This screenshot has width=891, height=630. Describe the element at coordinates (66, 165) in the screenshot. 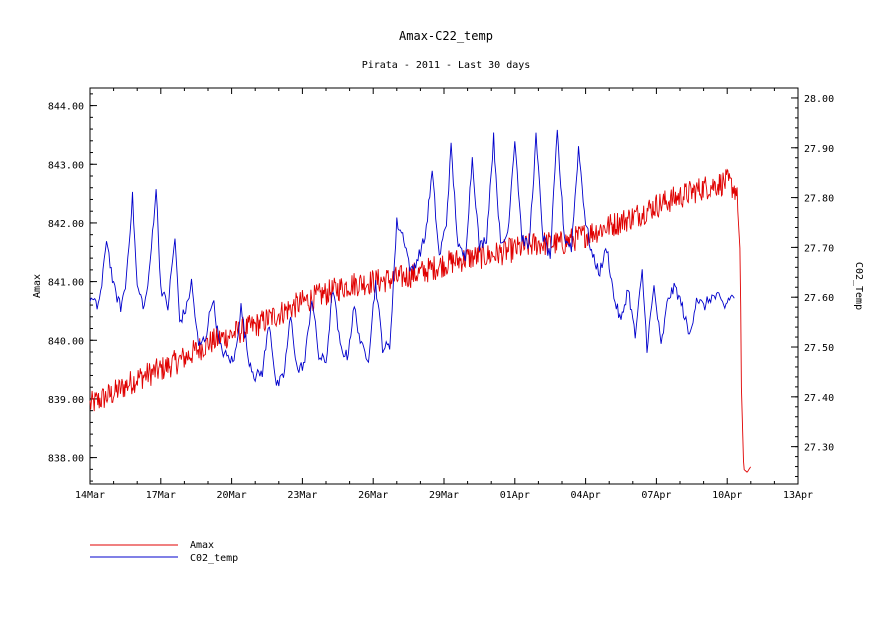

I see `y-left-tick-label: 843.00` at that location.